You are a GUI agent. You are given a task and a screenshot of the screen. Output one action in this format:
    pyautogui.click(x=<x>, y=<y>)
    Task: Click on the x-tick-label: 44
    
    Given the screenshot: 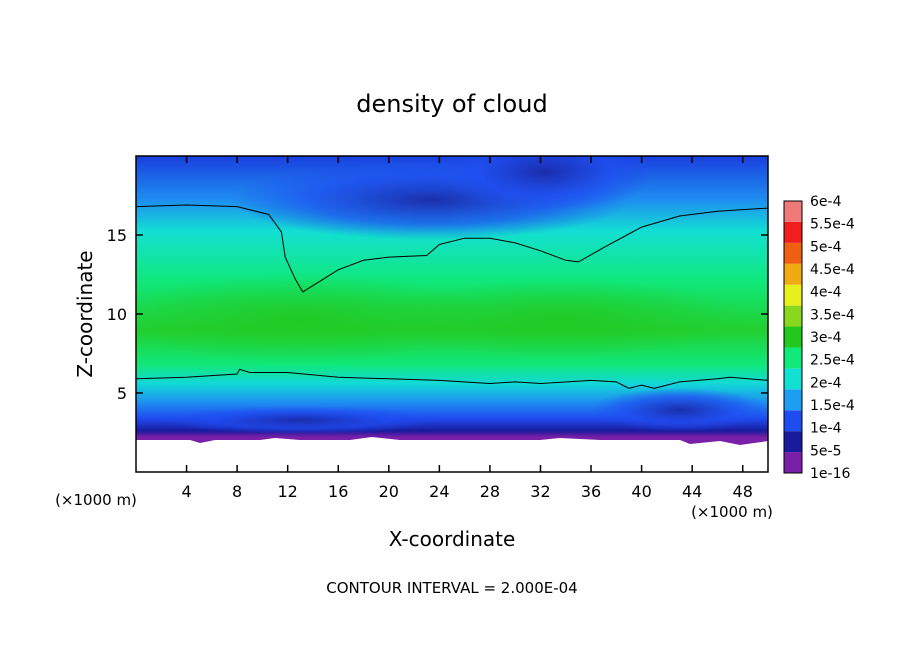 What is the action you would take?
    pyautogui.click(x=692, y=491)
    